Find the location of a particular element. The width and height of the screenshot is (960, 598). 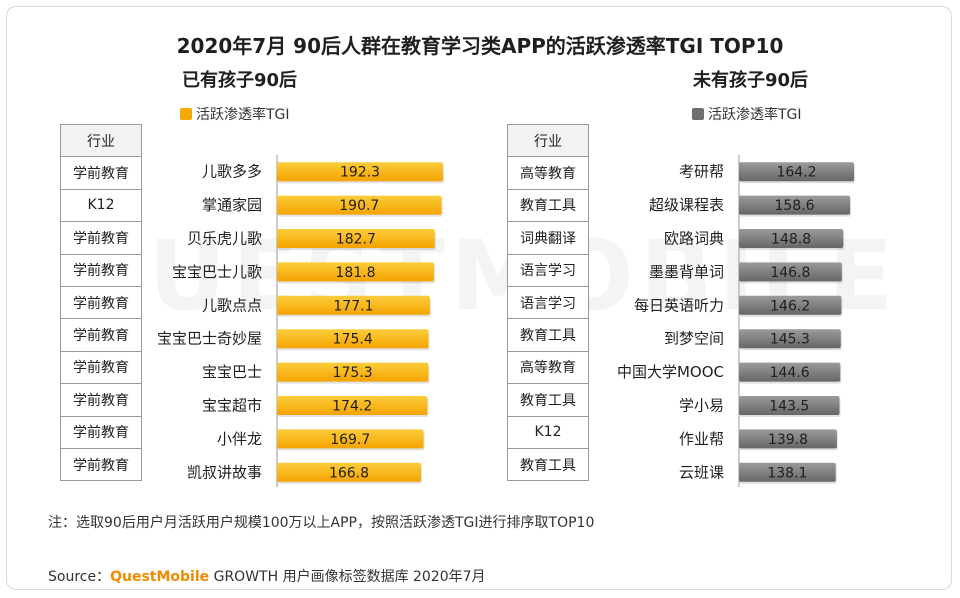

bar-value-label: 177.1 is located at coordinates (353, 306).